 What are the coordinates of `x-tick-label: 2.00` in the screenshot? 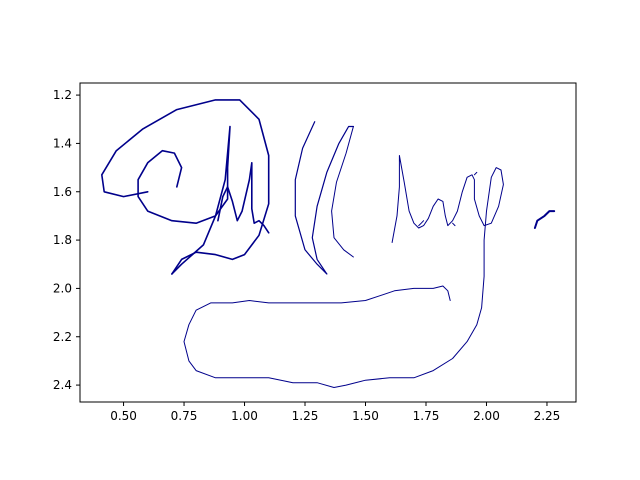 It's located at (486, 416).